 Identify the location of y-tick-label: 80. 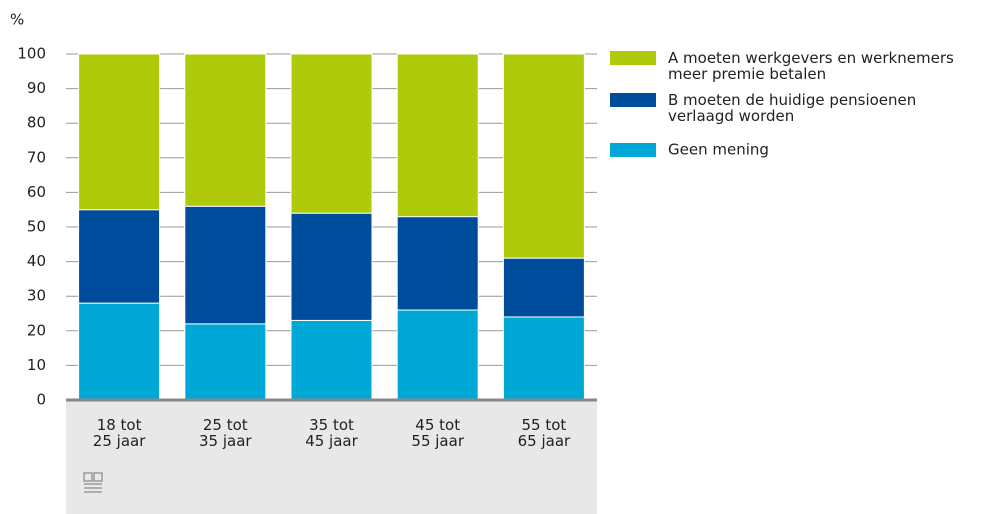
(36, 123).